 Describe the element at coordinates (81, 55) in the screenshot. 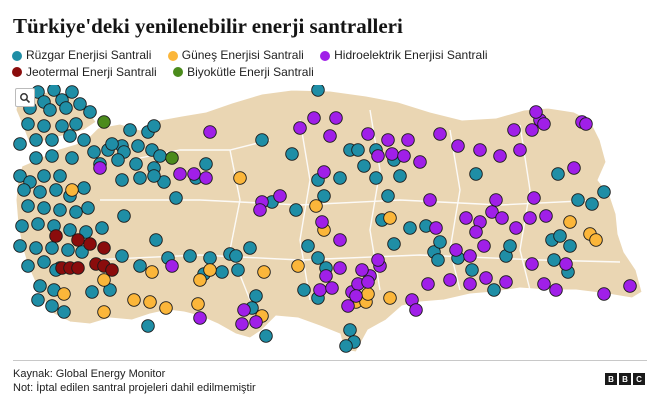

I see `legend-item-wind: Rüzgar Enerjisi Santrali` at that location.